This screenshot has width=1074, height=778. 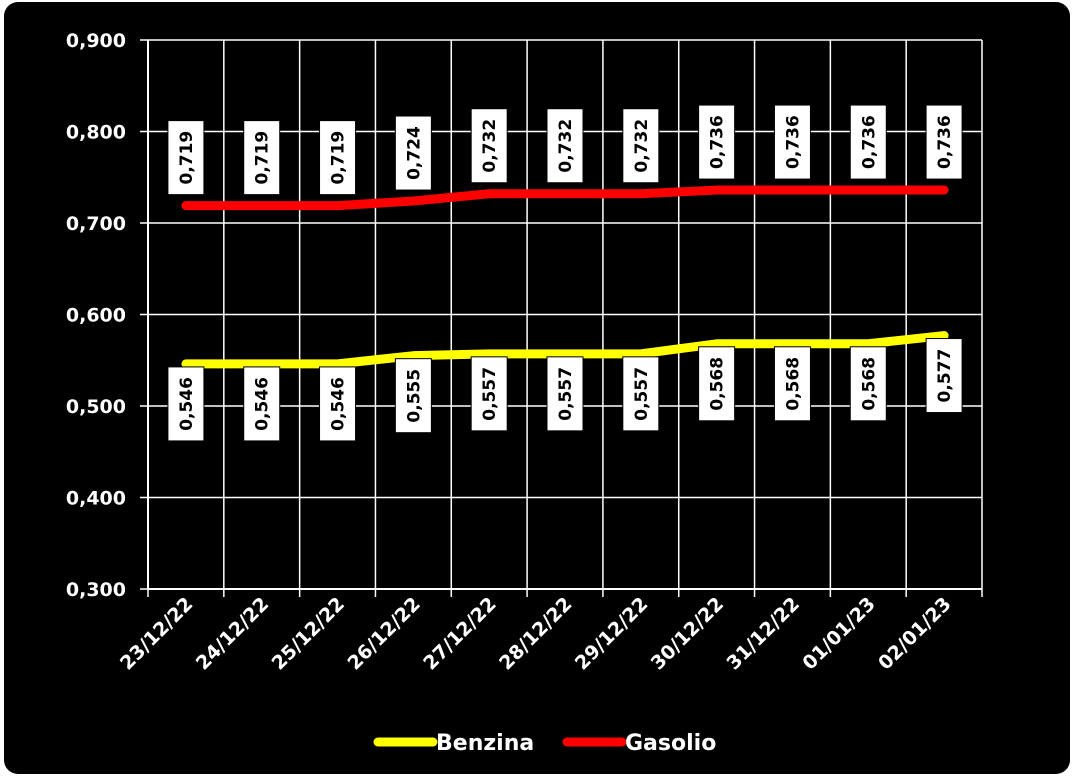 I want to click on x-tick-label: 26/12/22, so click(x=383, y=633).